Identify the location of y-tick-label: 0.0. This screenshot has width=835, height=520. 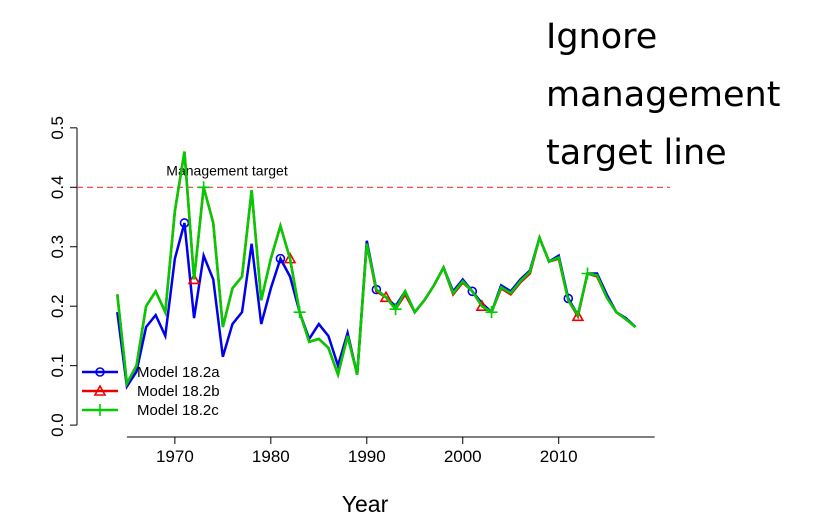
(57, 425).